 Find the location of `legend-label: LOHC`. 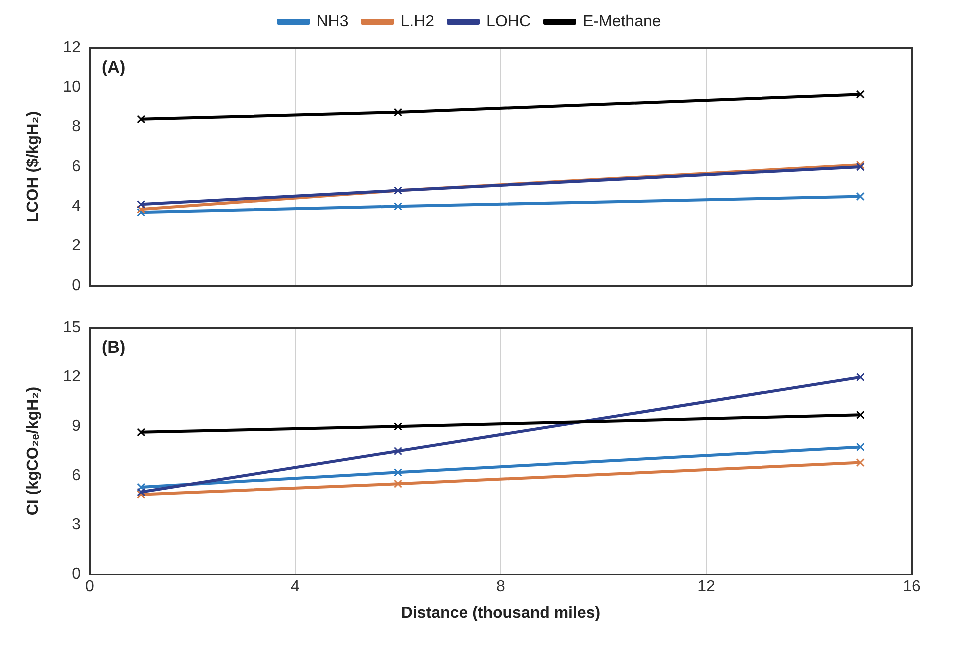

legend-label: LOHC is located at coordinates (508, 21).